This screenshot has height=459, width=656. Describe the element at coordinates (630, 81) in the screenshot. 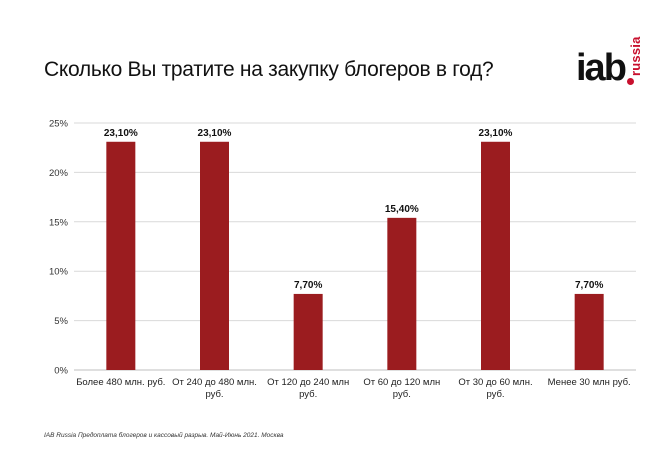

I see `logo-dot` at that location.